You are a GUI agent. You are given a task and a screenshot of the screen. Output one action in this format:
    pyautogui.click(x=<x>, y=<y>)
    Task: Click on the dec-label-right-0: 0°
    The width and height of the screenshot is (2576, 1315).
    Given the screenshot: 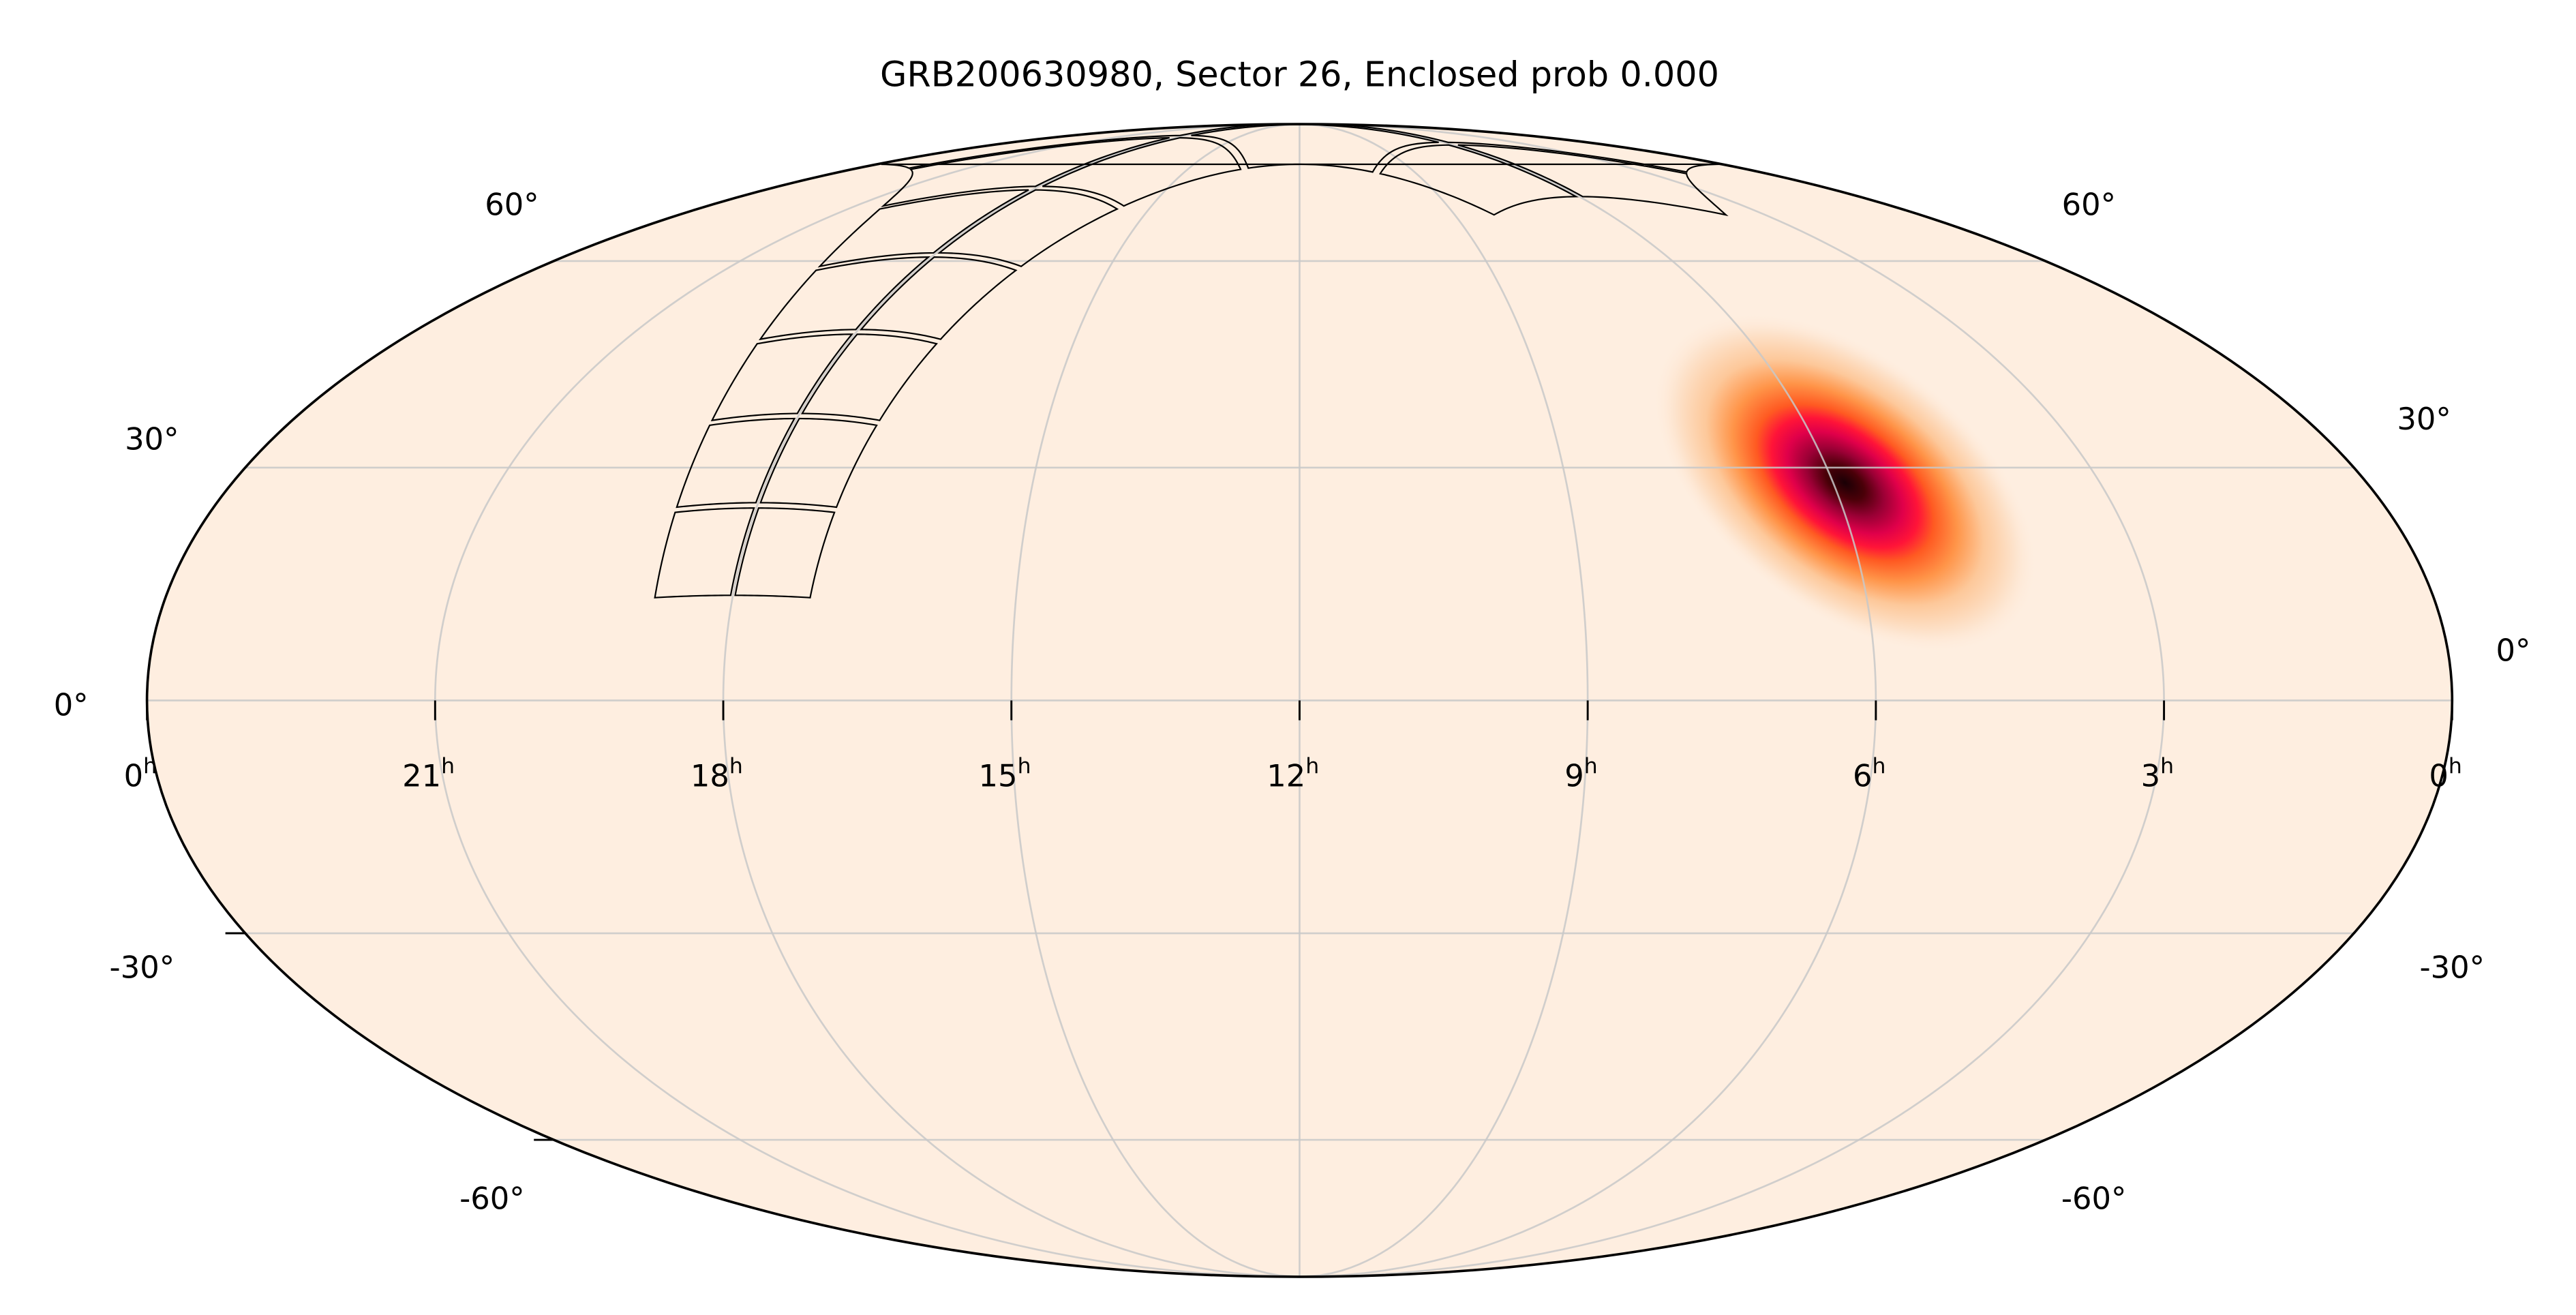 What is the action you would take?
    pyautogui.click(x=2513, y=650)
    